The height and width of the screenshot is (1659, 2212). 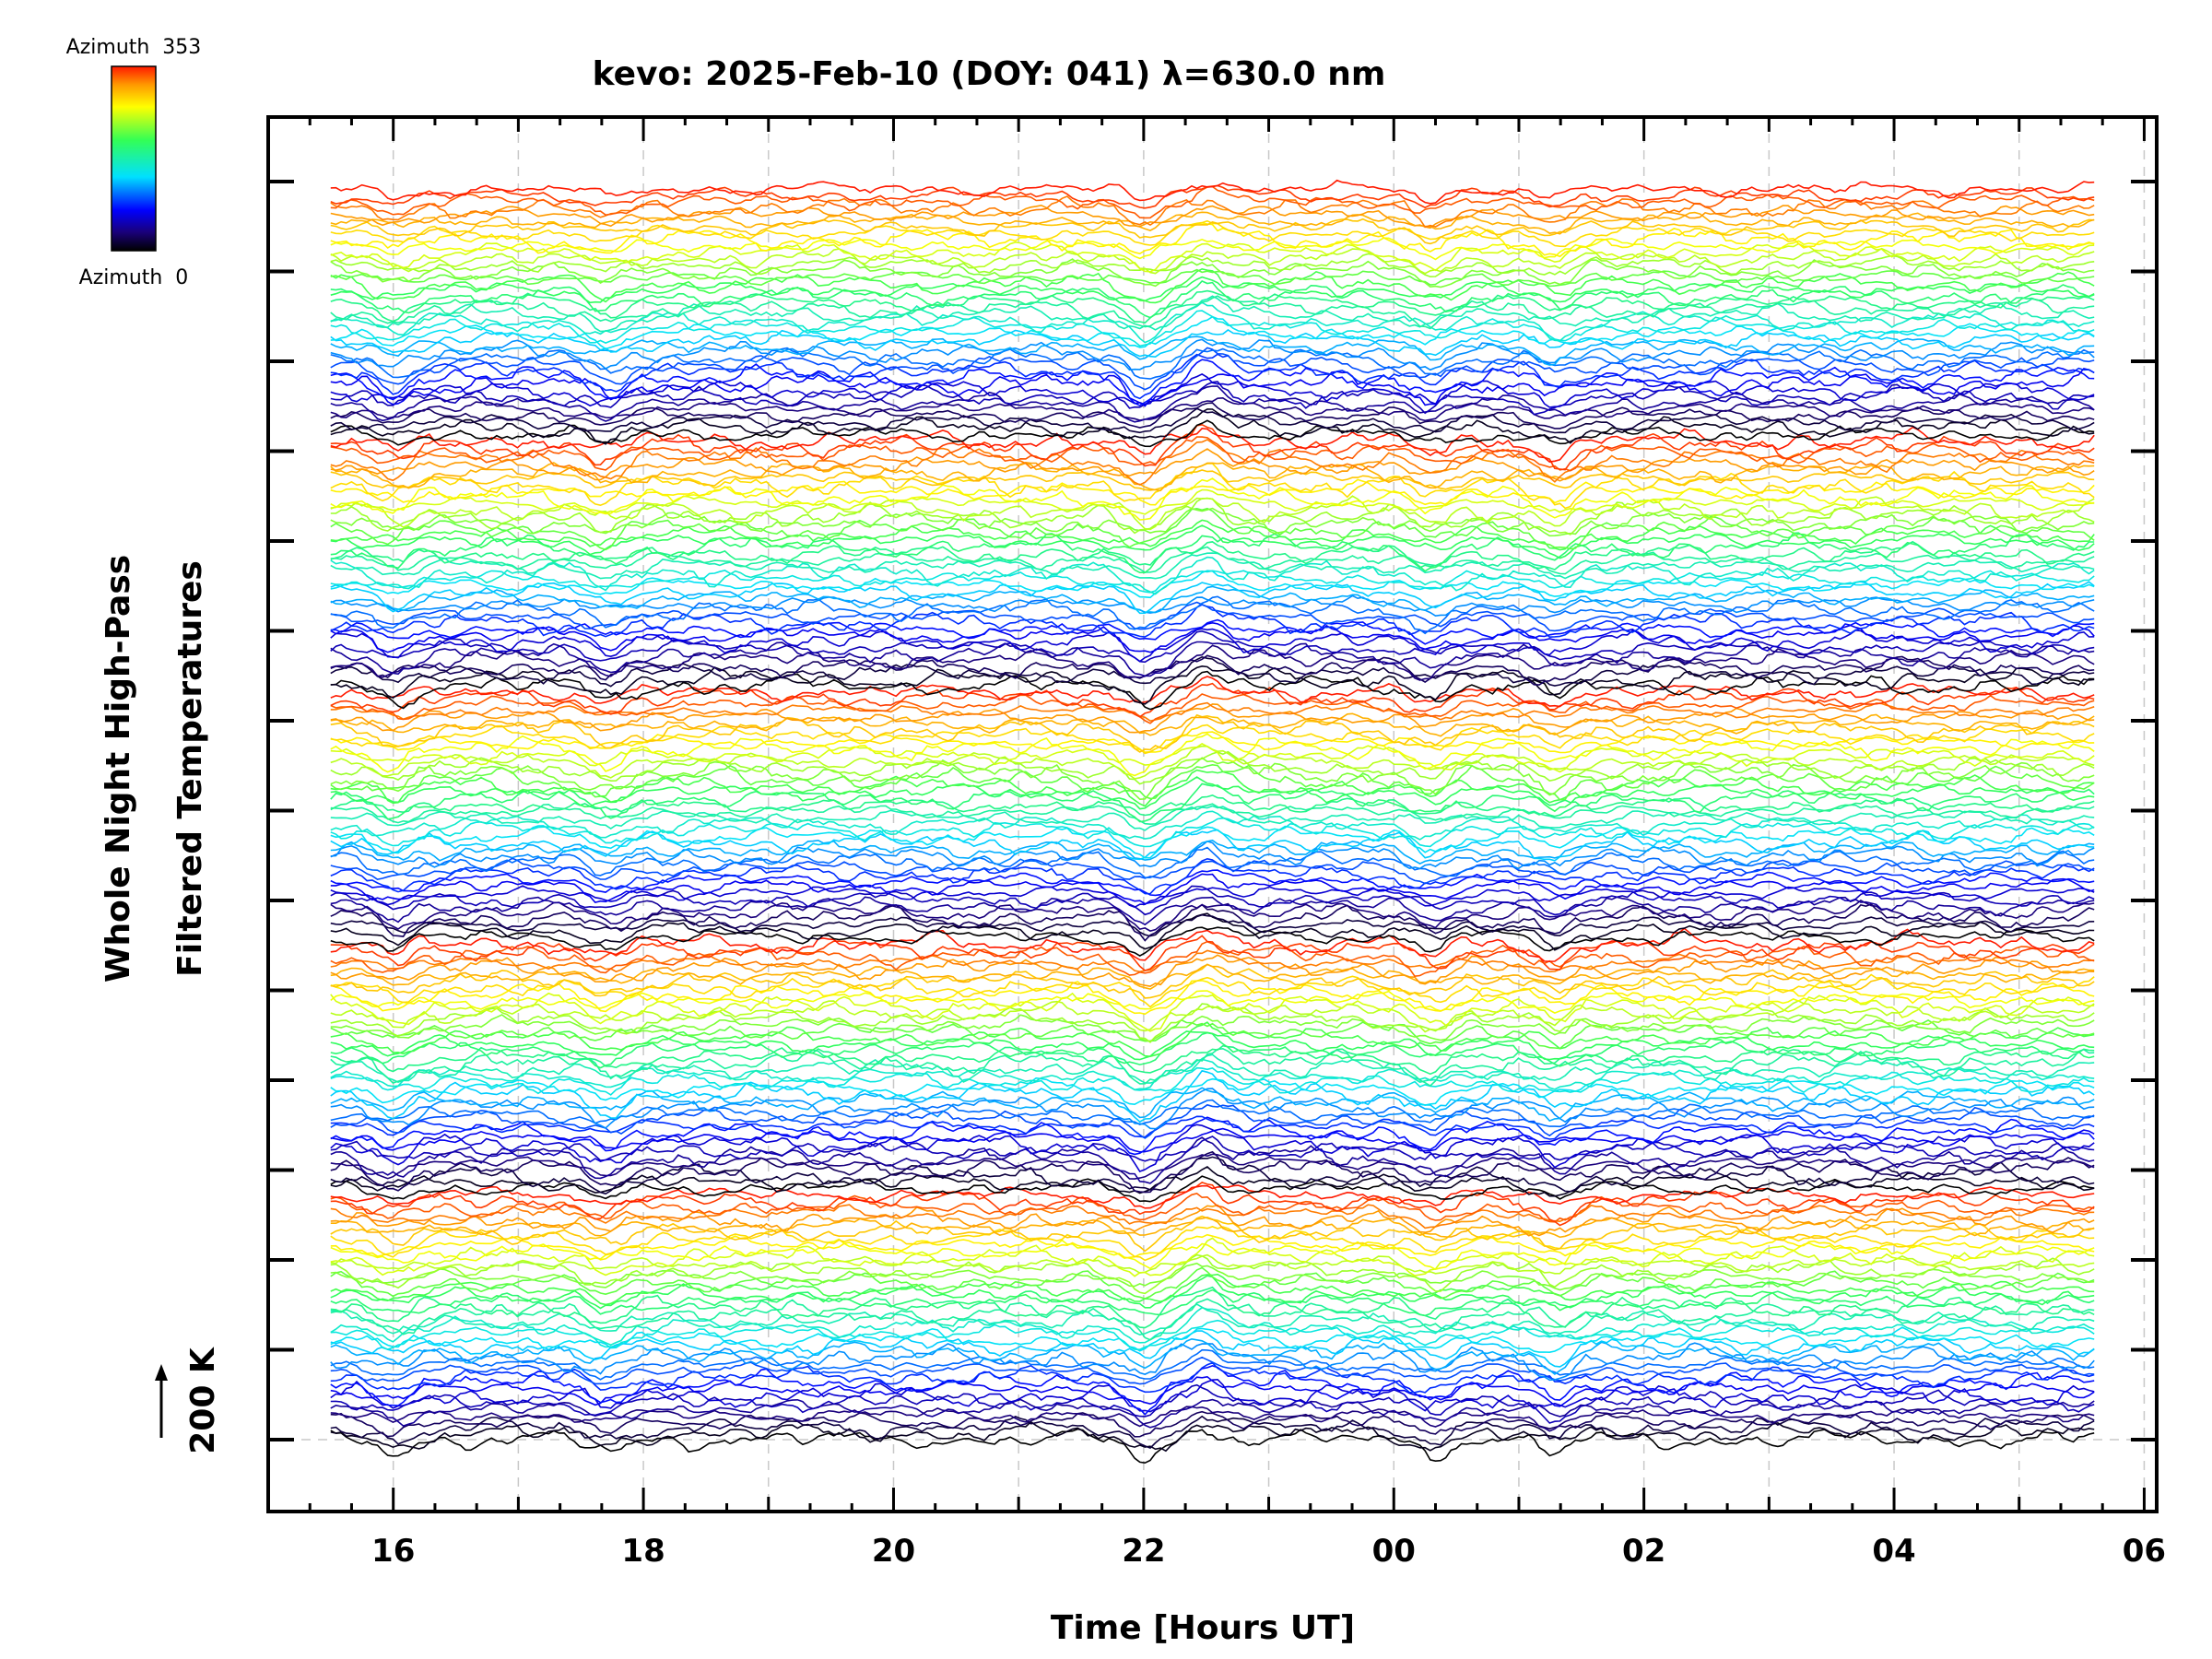 What do you see at coordinates (118, 768) in the screenshot?
I see `y-axis-label-line-1: Whole Night High-Pass` at bounding box center [118, 768].